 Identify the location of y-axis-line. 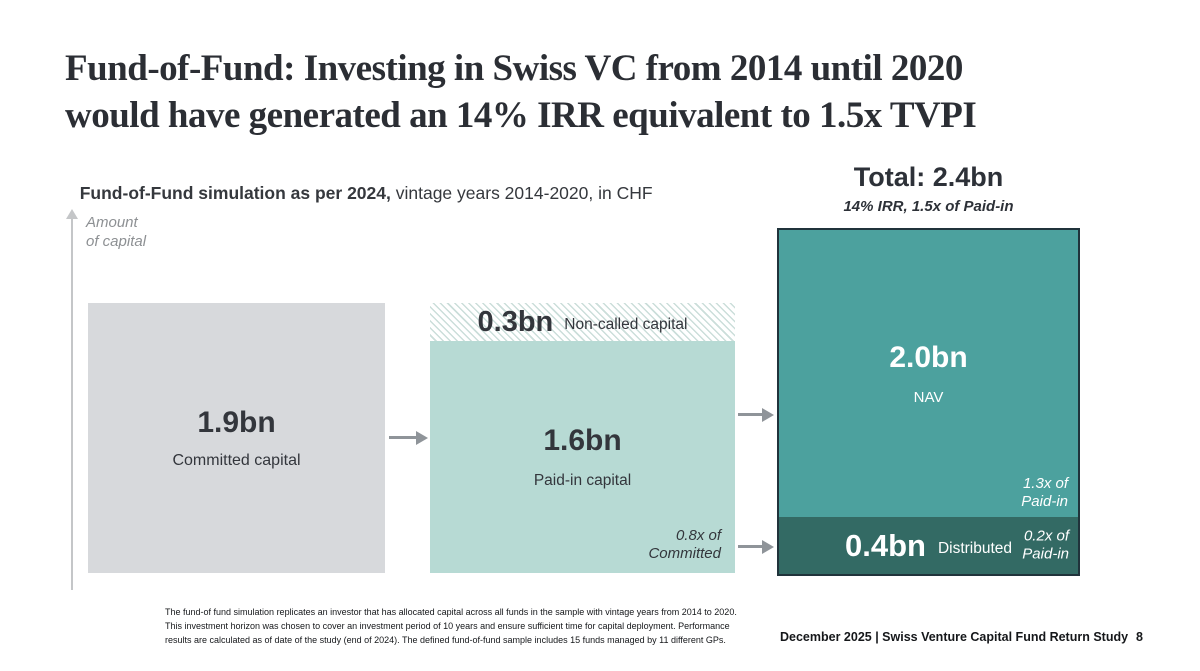
(72, 404).